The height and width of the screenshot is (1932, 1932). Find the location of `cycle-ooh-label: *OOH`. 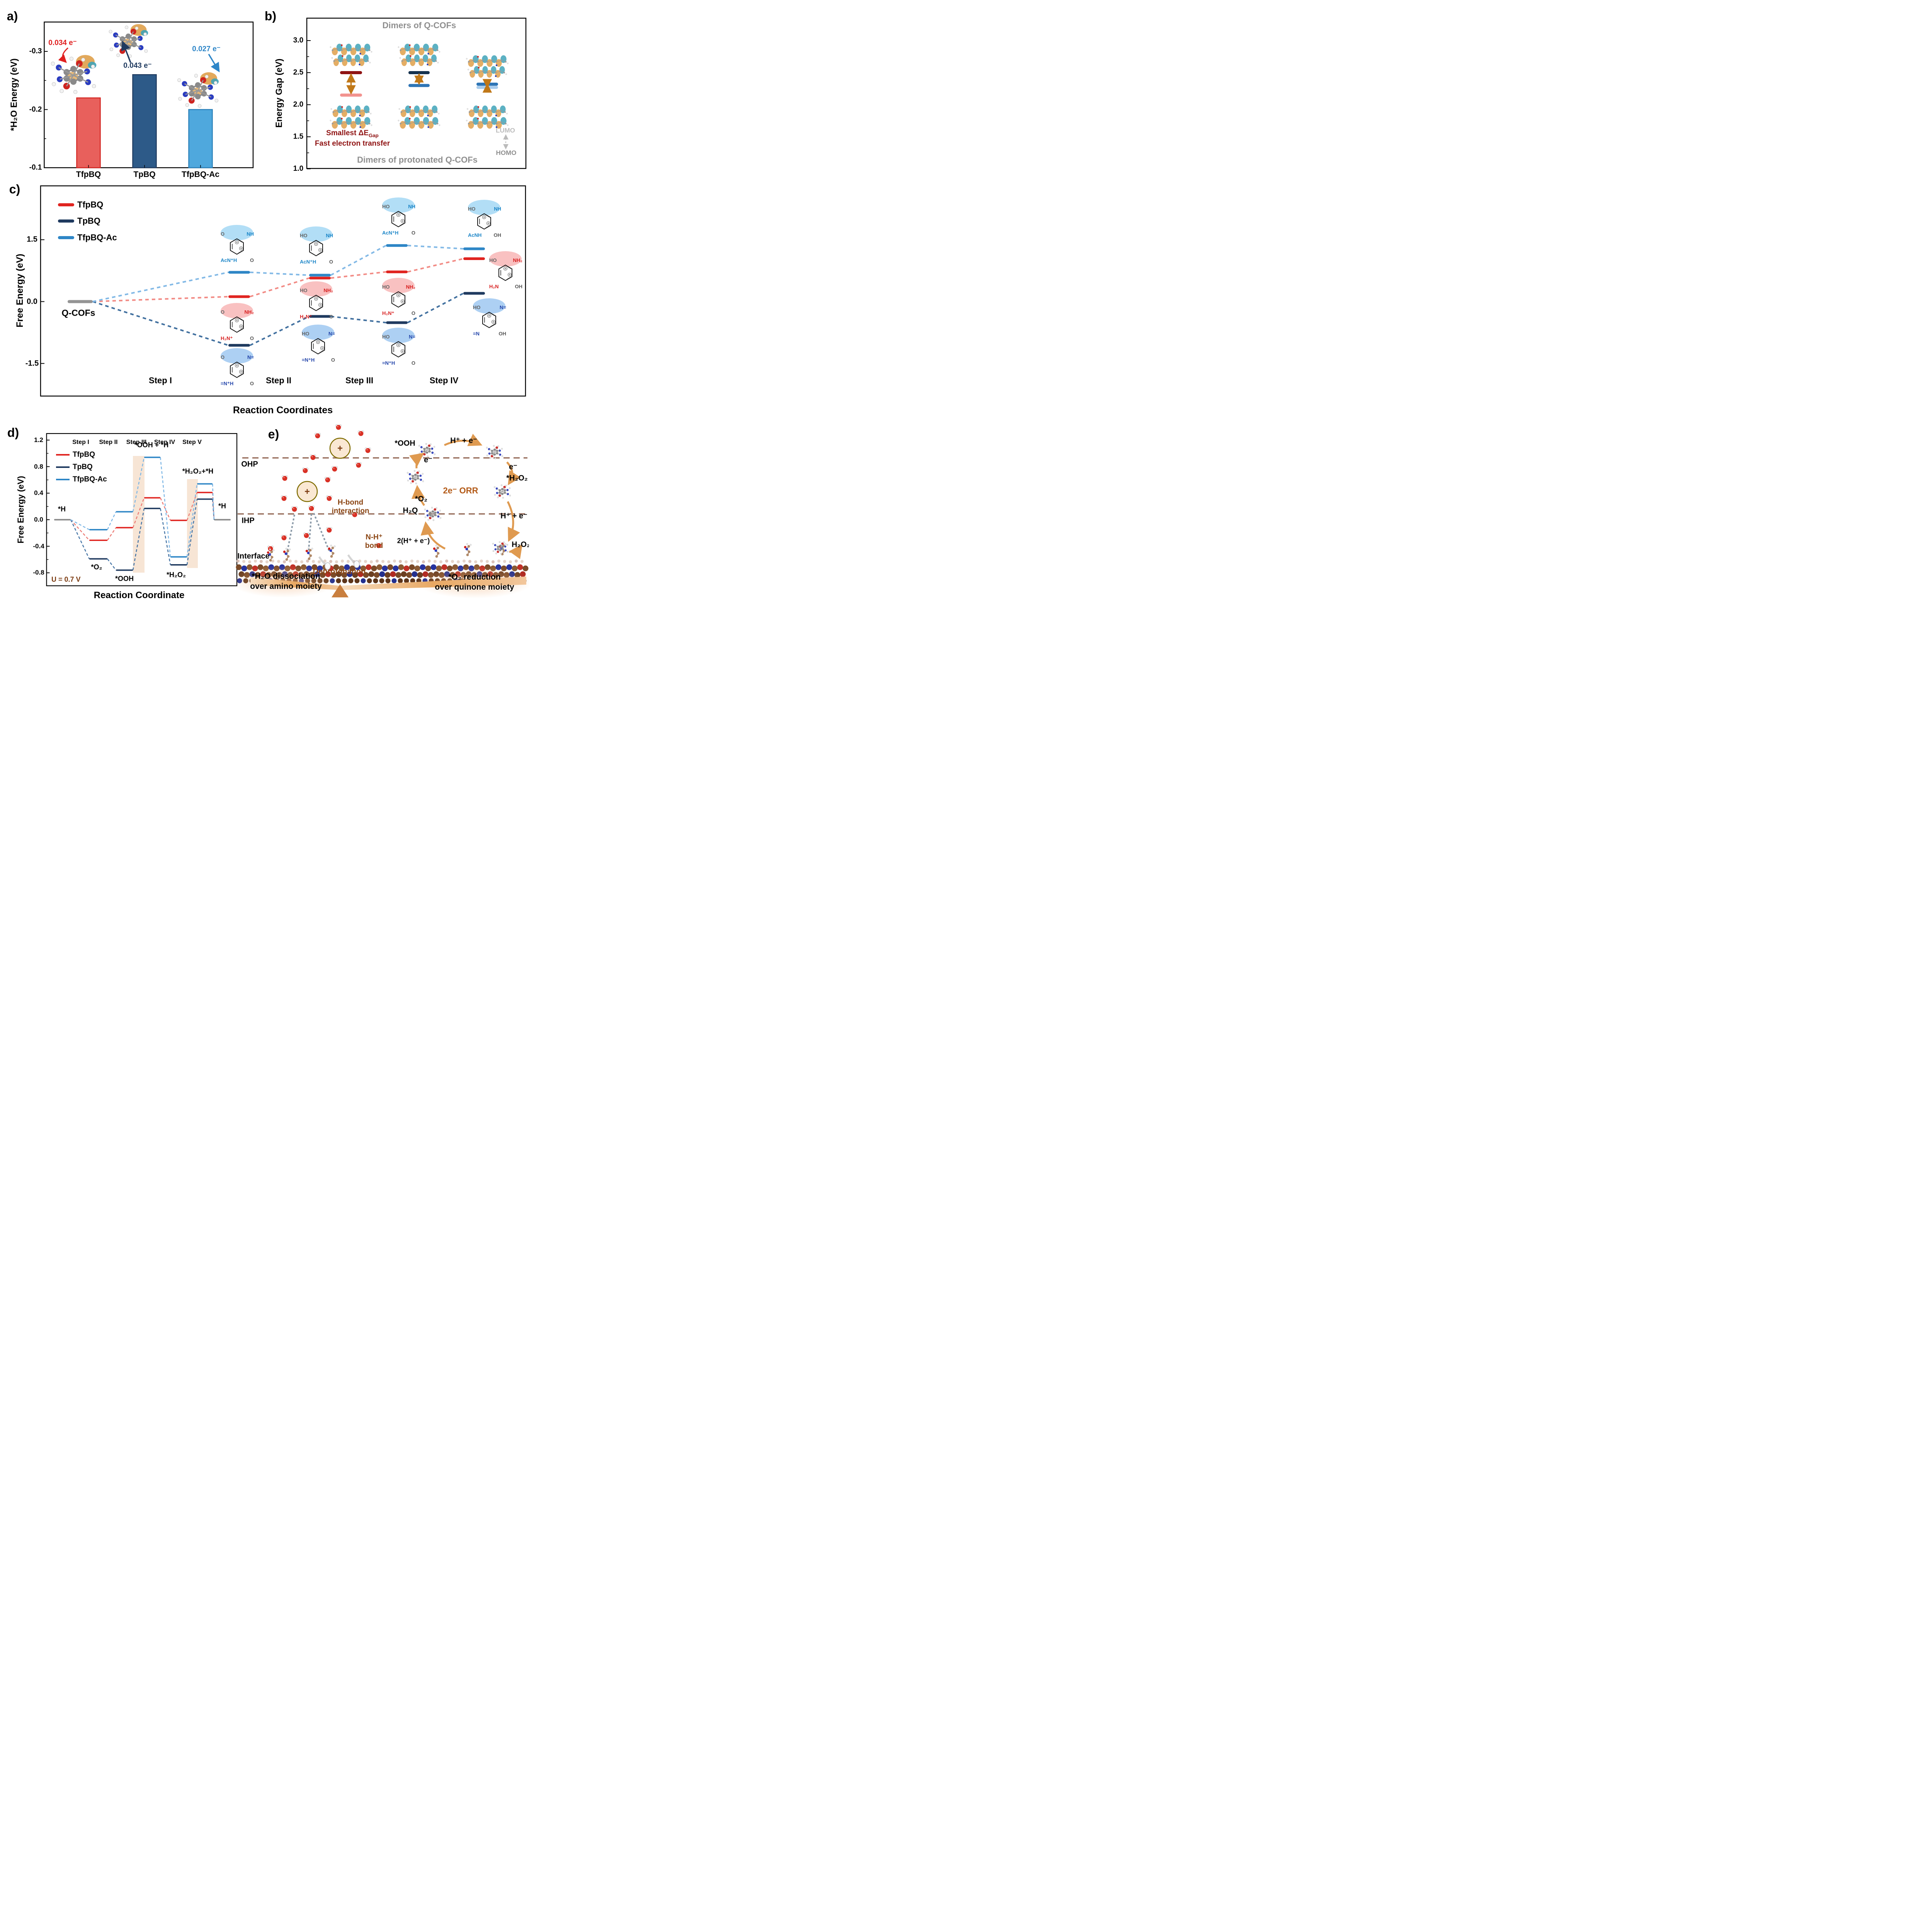

cycle-ooh-label: *OOH is located at coordinates (405, 443).